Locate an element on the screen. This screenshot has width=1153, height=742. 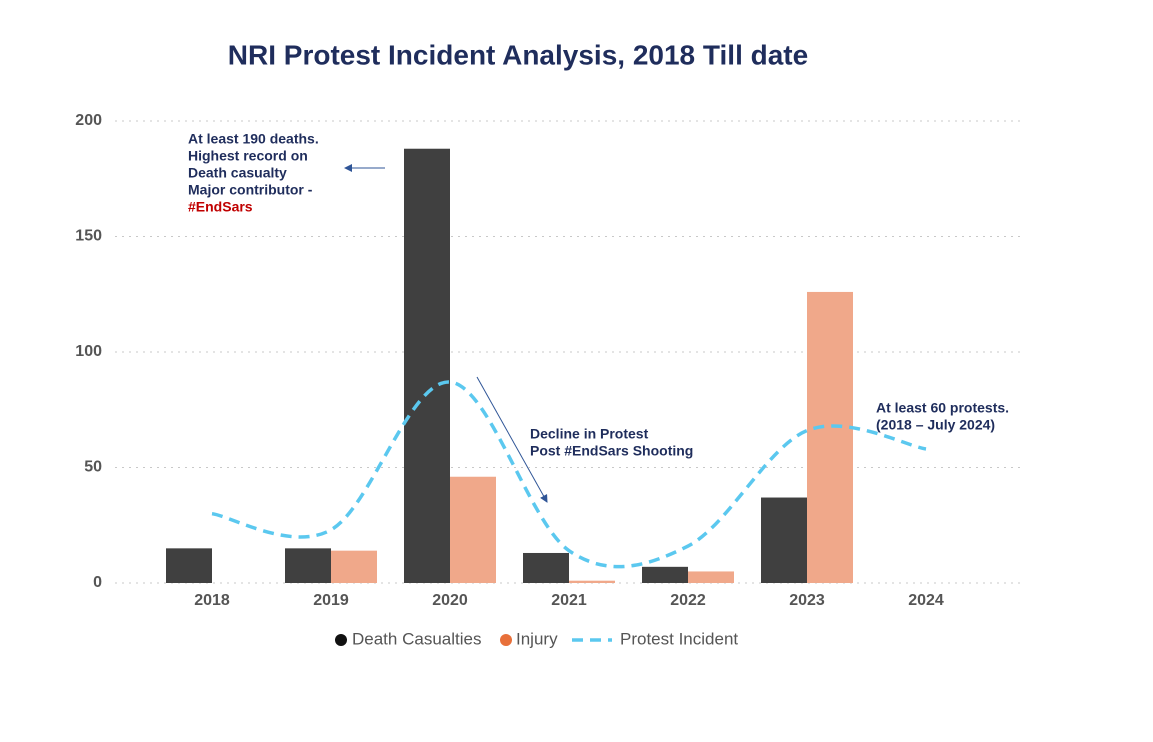
x-tick-label: 2024 is located at coordinates (926, 600).